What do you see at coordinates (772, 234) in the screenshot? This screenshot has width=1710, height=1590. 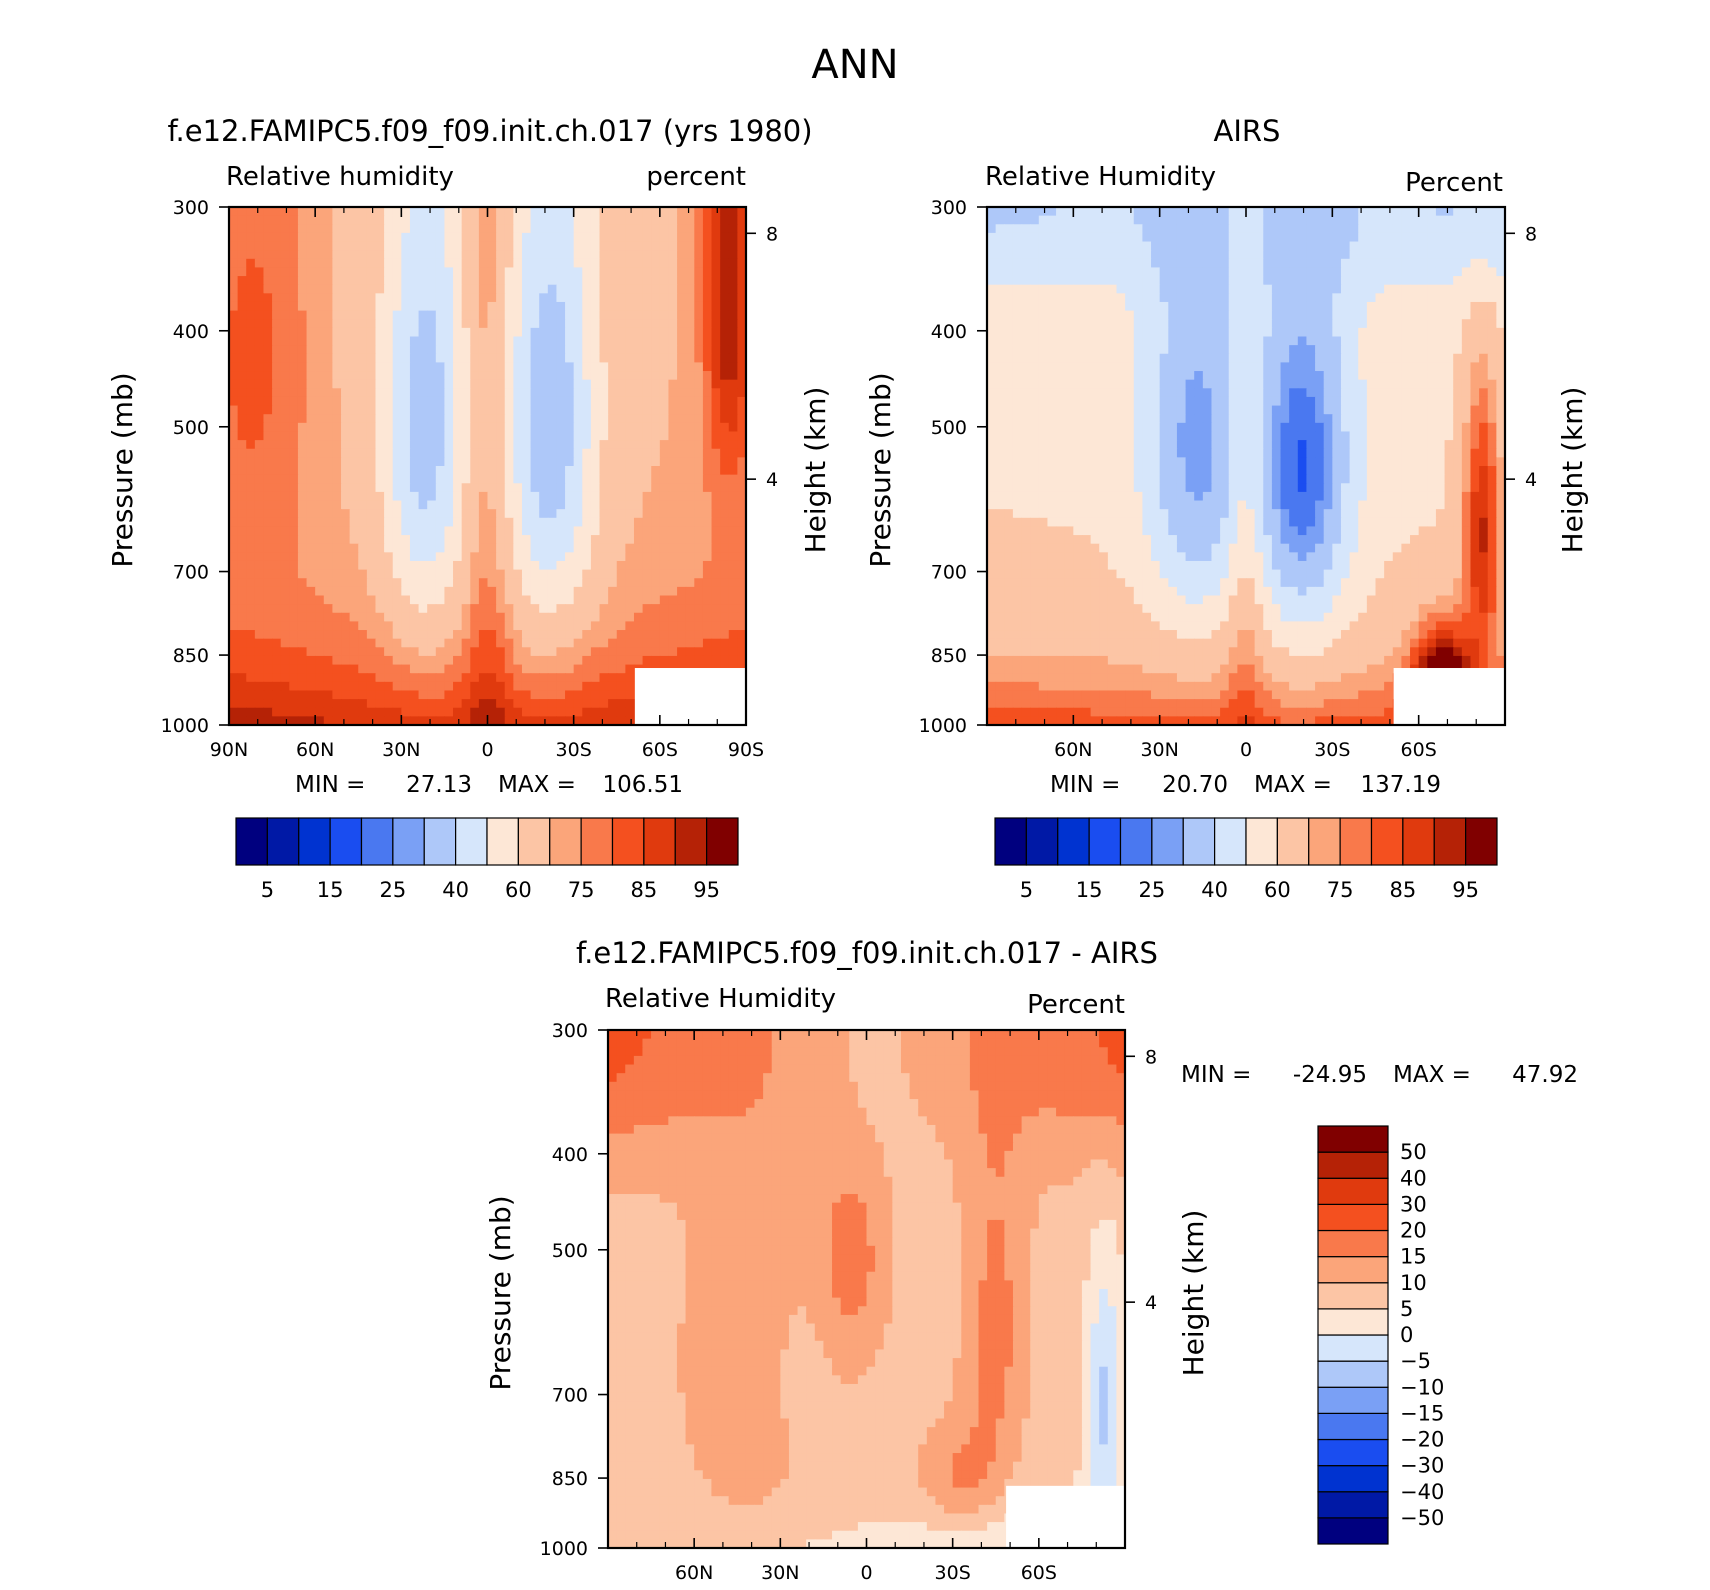 I see `y2-tick-label: 8` at bounding box center [772, 234].